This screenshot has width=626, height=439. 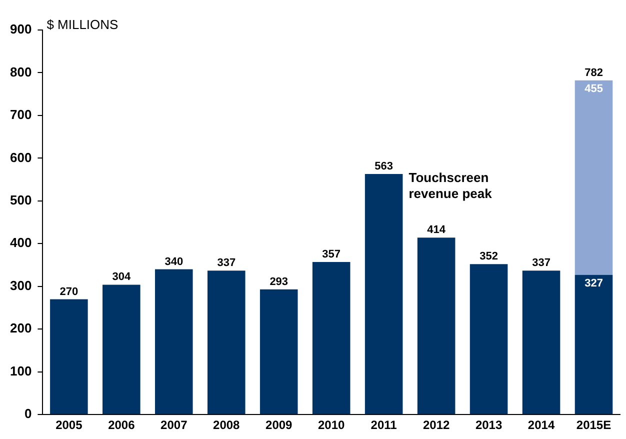 I want to click on total-label: 782, so click(x=593, y=72).